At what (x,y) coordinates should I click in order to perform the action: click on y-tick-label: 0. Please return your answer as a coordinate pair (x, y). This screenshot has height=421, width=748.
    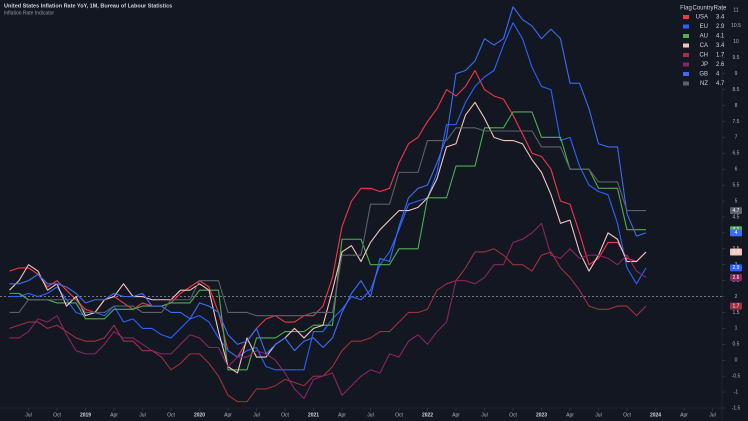
    Looking at the image, I should click on (736, 361).